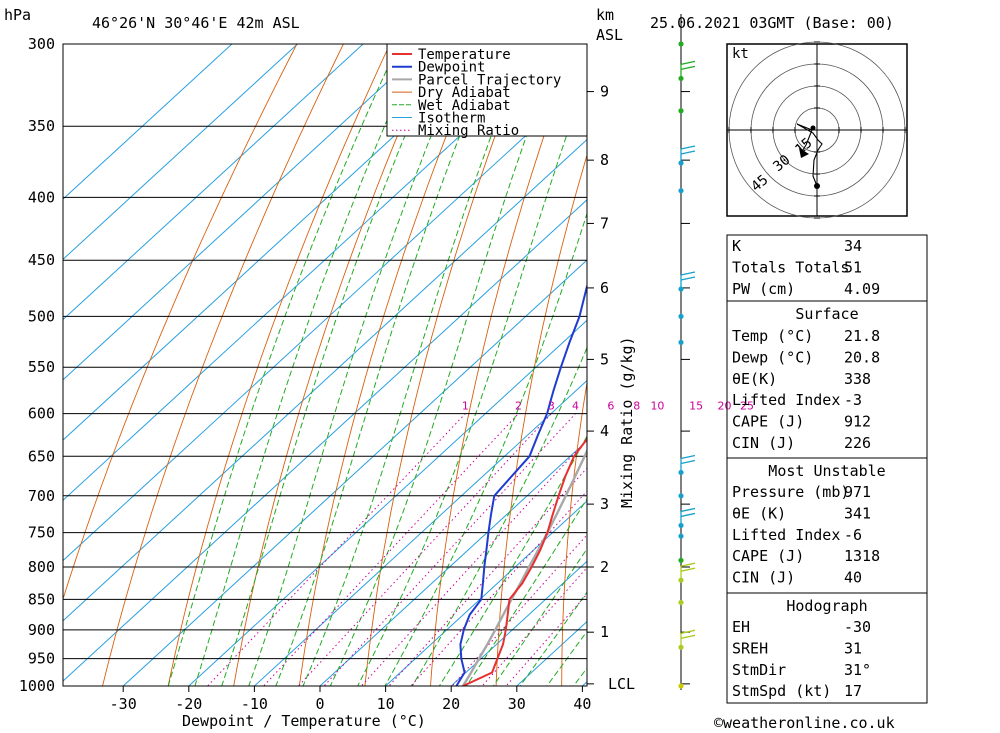 The width and height of the screenshot is (1000, 733). What do you see at coordinates (604, 223) in the screenshot?
I see `km-tick-label: 7` at bounding box center [604, 223].